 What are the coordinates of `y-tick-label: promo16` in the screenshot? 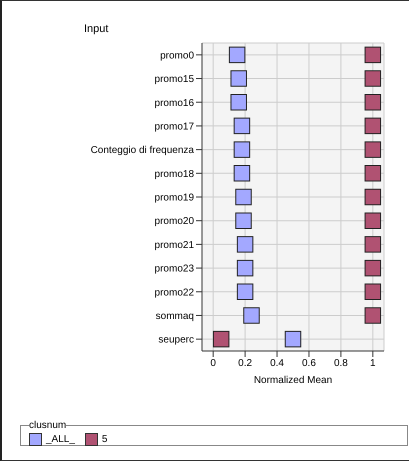 It's located at (174, 103).